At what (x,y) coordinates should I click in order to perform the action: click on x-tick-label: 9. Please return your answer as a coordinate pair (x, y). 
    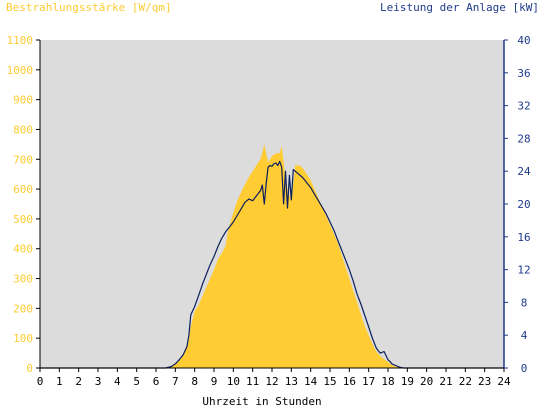
    Looking at the image, I should click on (214, 381).